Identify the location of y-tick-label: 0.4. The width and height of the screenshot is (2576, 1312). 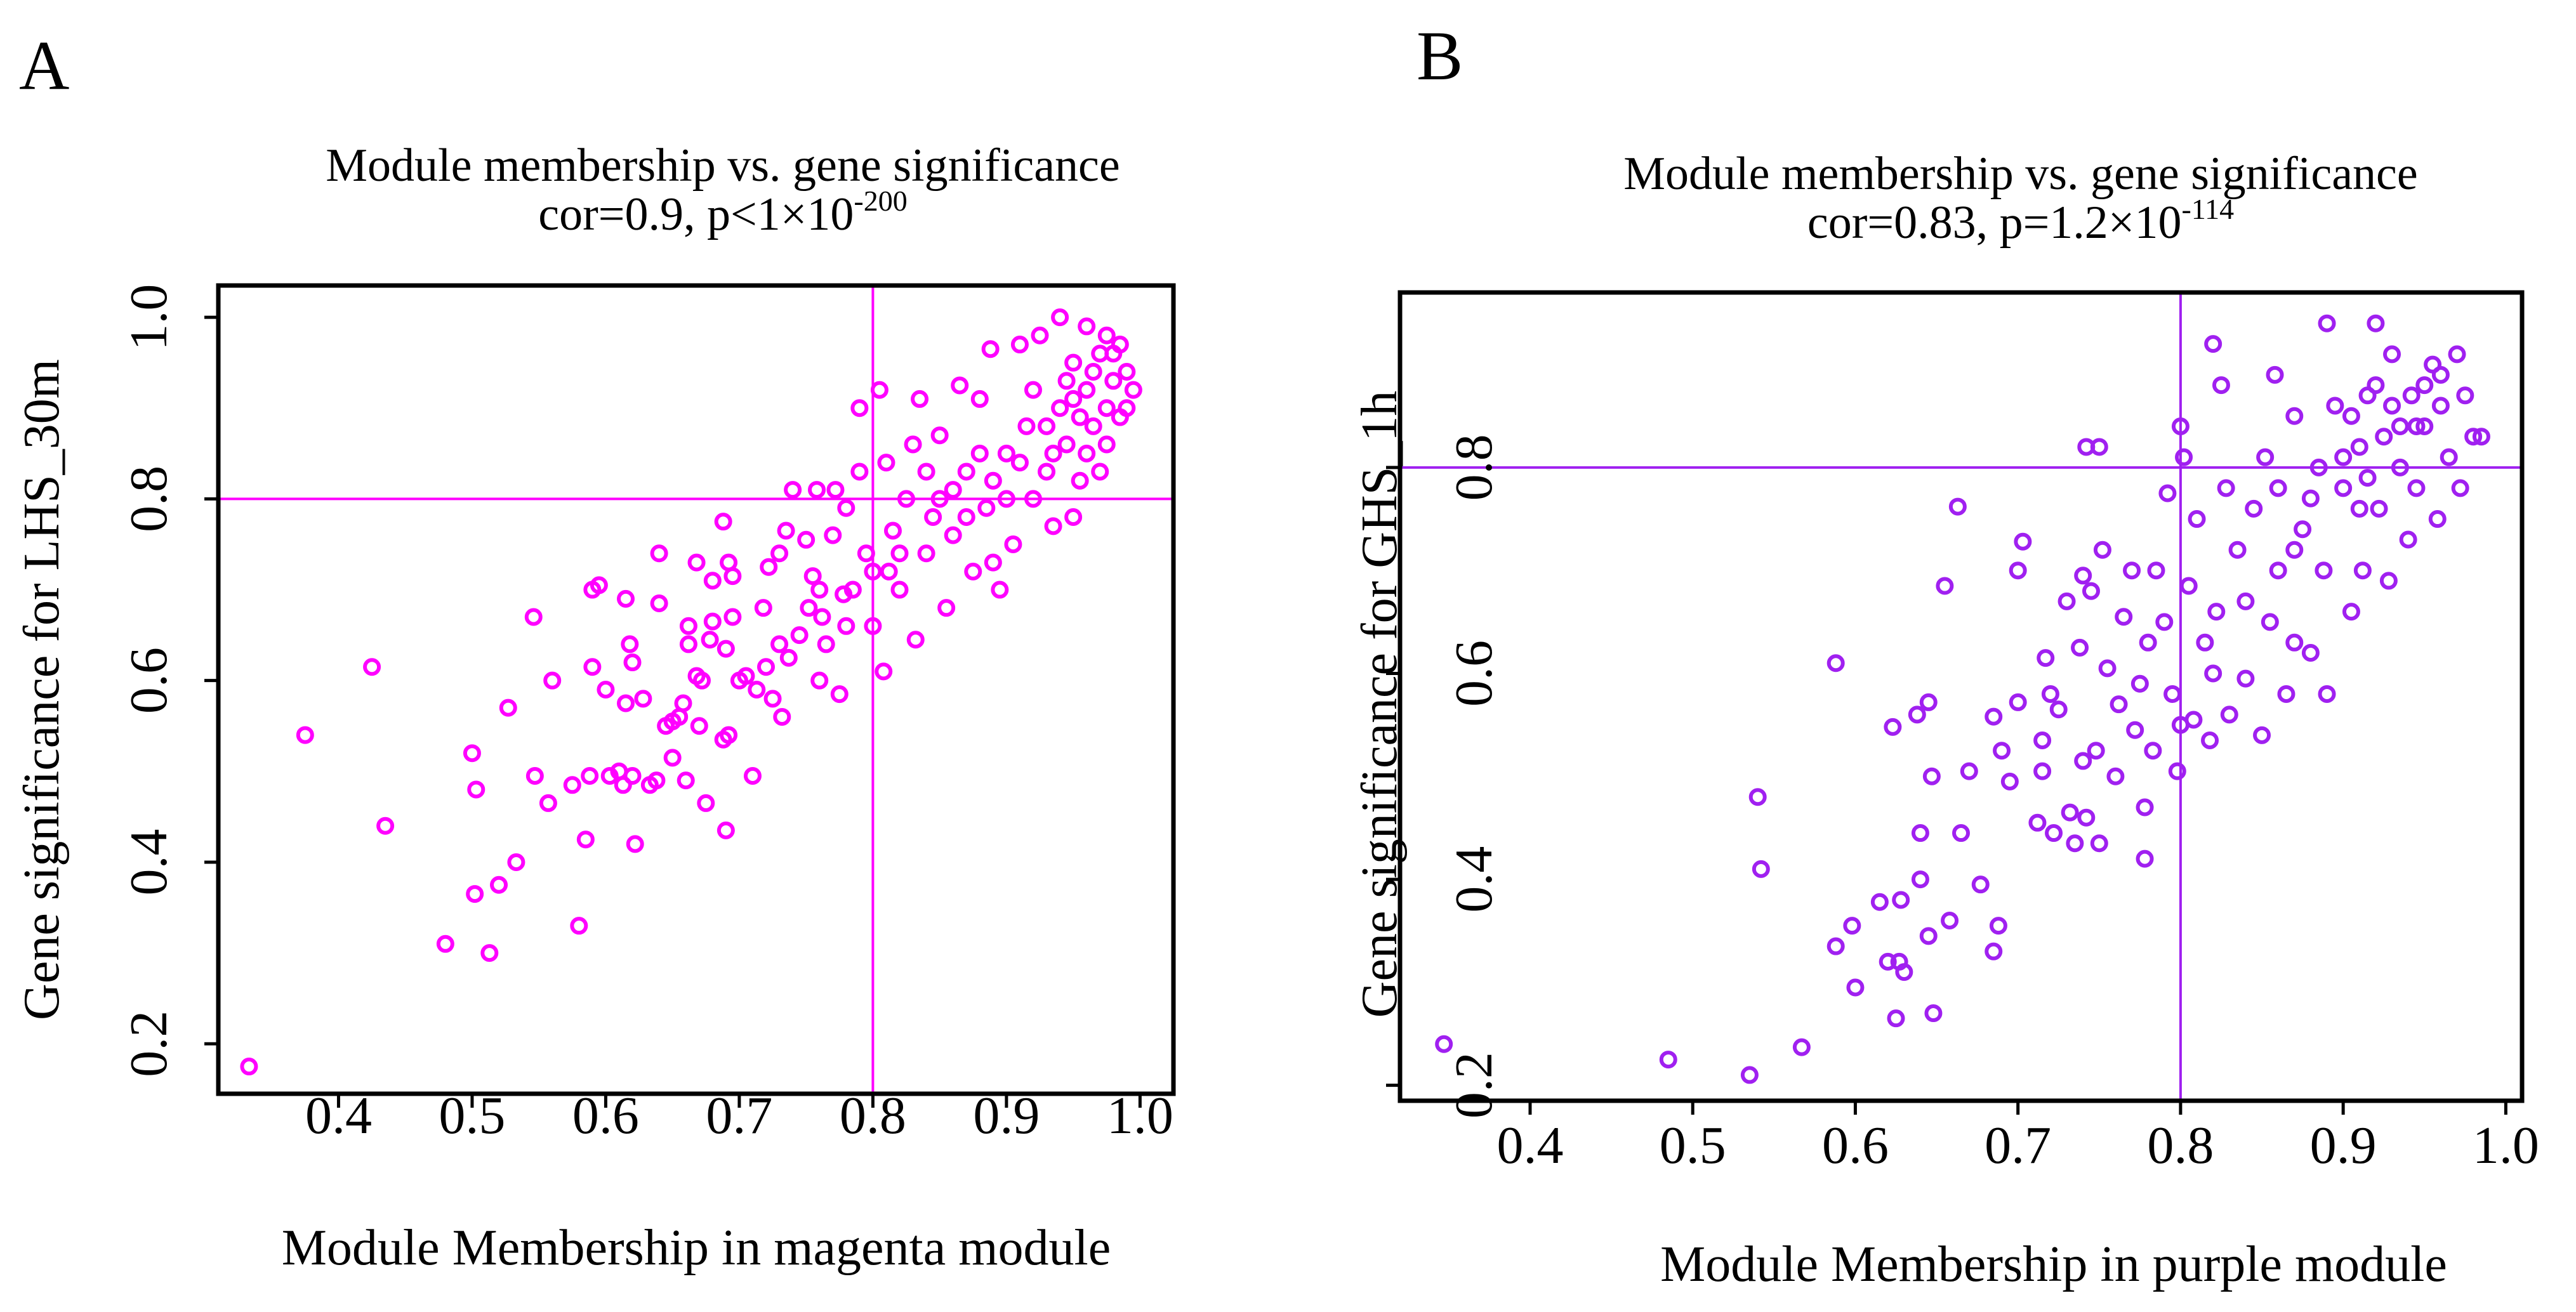
(1474, 879).